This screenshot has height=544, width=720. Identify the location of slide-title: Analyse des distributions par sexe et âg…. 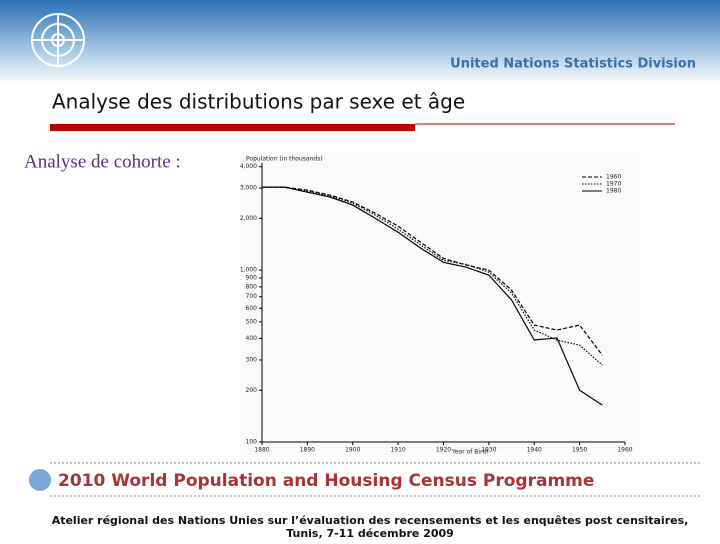
(258, 102).